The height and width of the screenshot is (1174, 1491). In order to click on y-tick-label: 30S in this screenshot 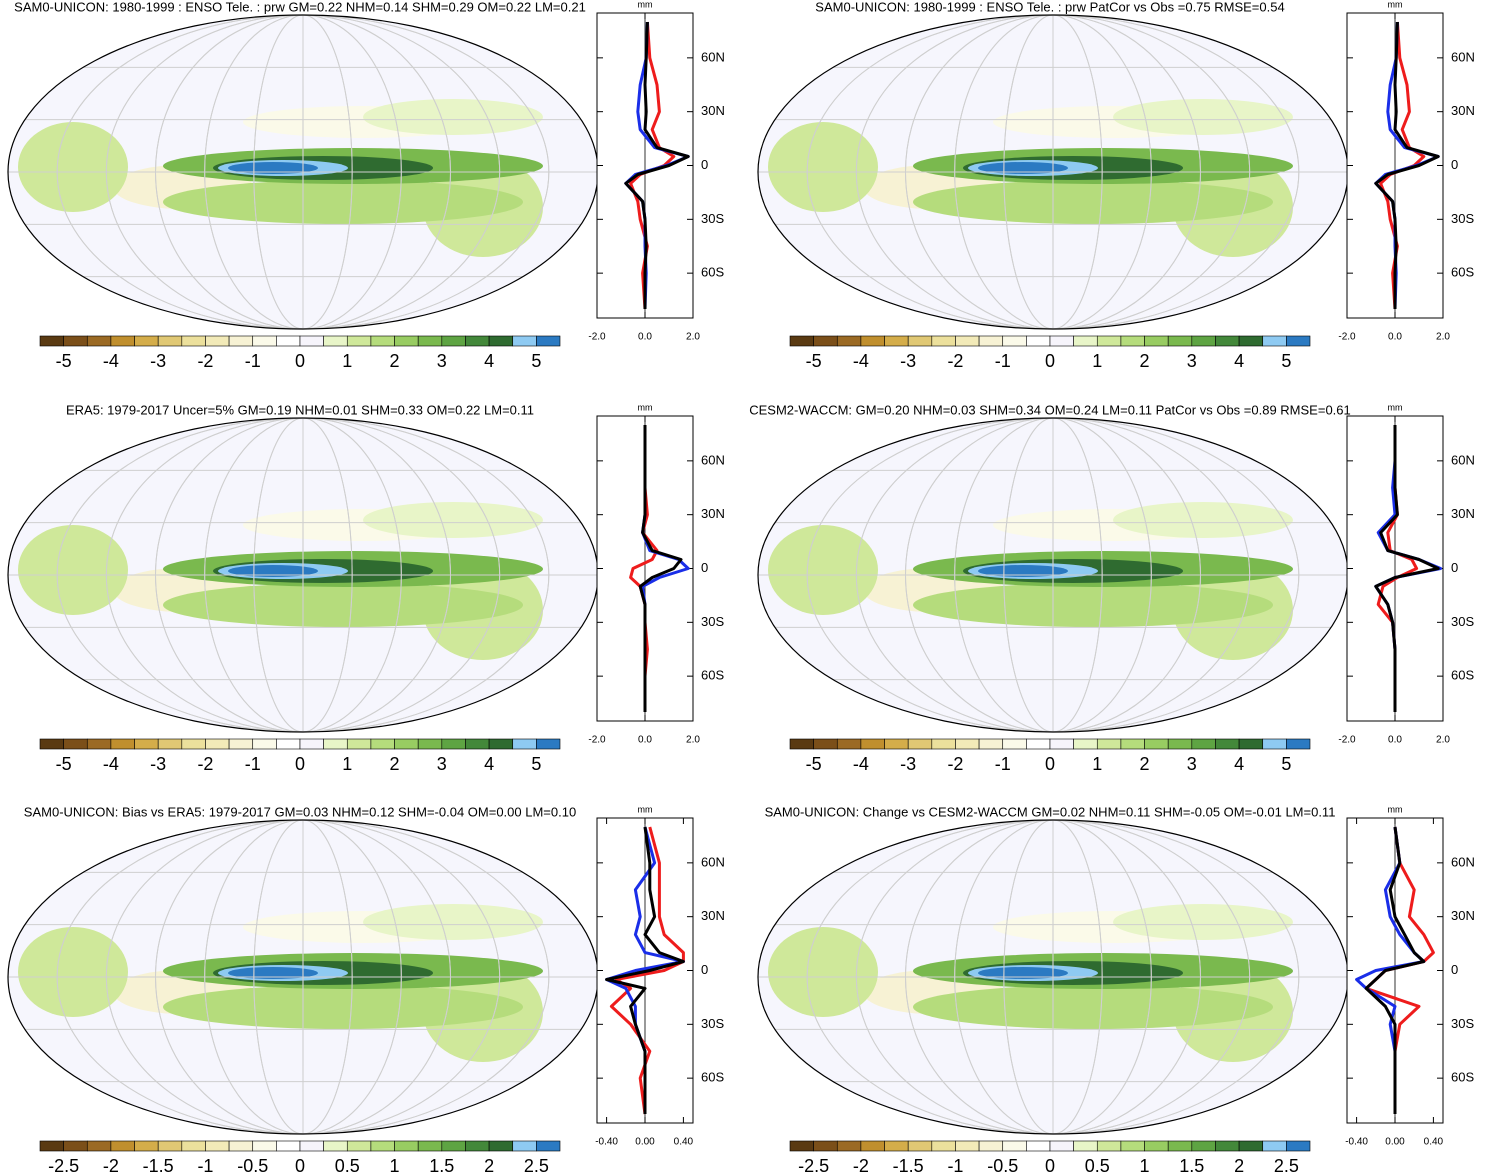, I will do `click(712, 1023)`.